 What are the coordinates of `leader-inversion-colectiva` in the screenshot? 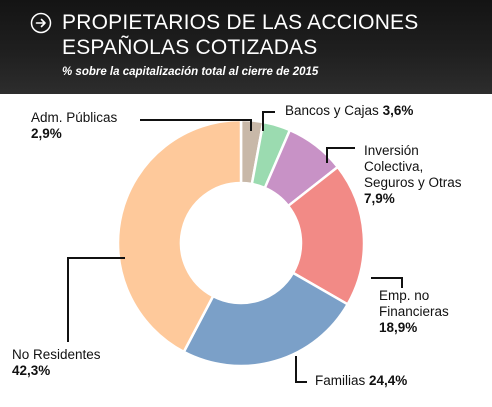 It's located at (340, 155).